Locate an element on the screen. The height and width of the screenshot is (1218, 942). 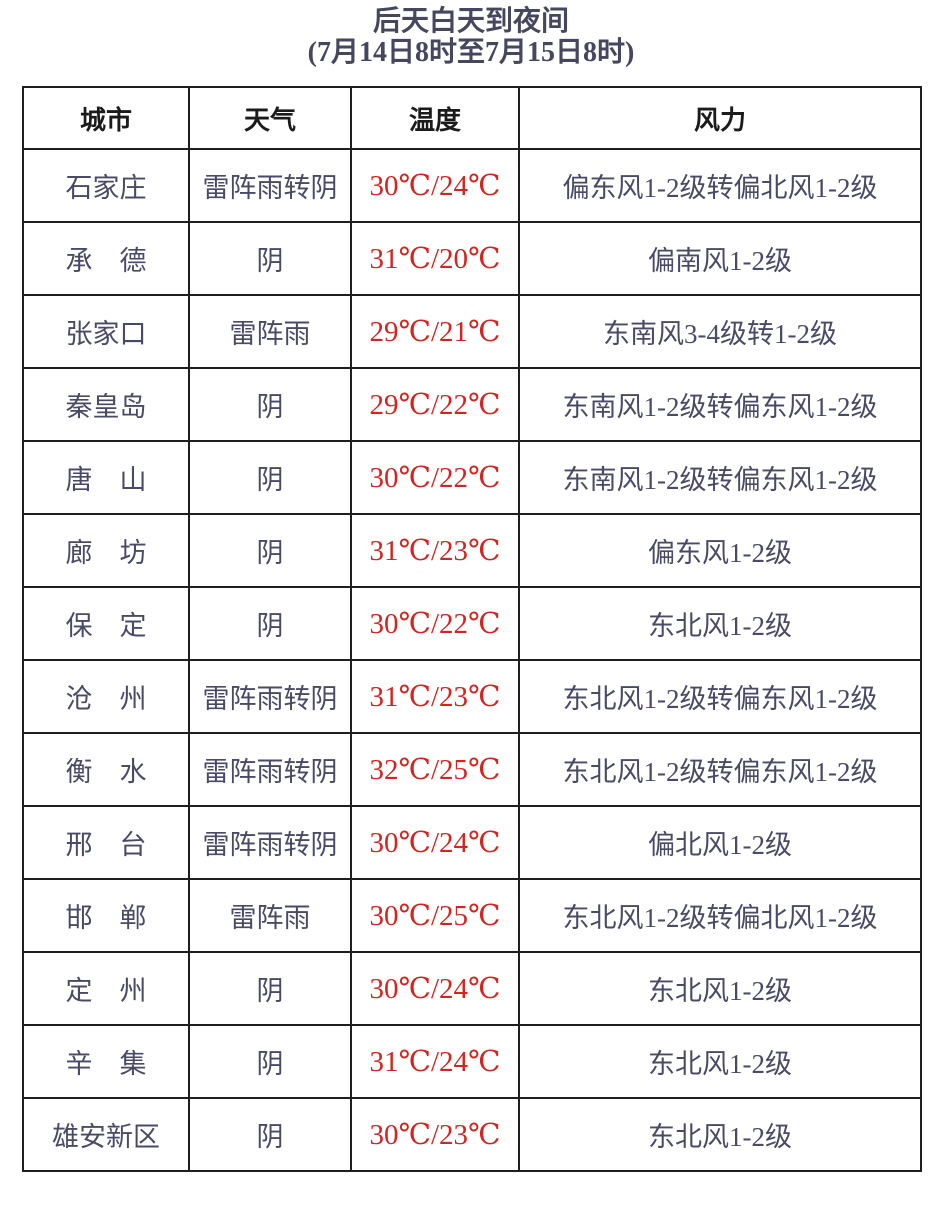
city-cell: 定 州 is located at coordinates (106, 988).